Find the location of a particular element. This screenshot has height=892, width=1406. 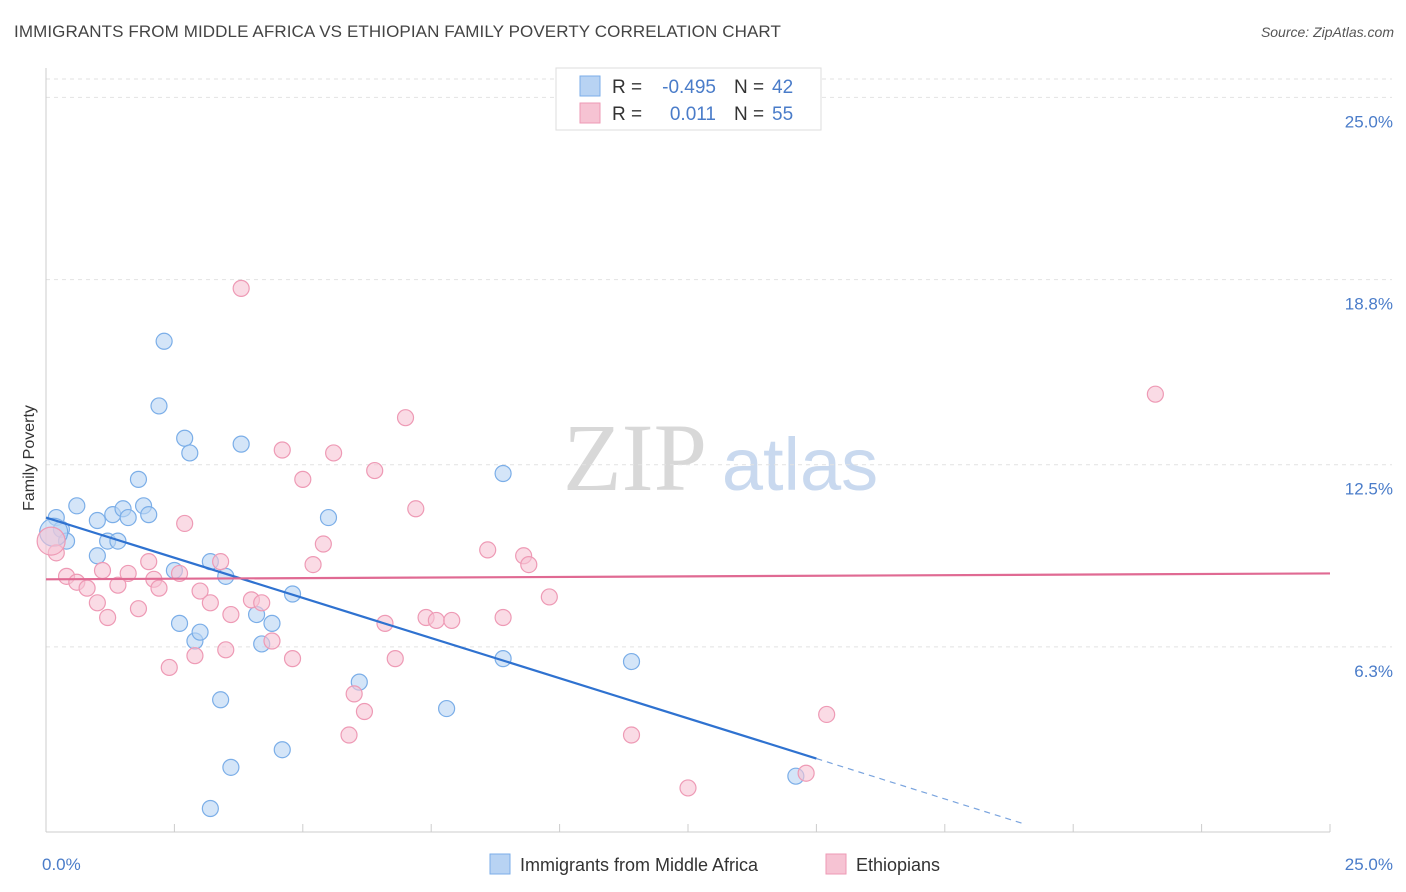

y-axis-label: Family Poverty is located at coordinates (29, 458).